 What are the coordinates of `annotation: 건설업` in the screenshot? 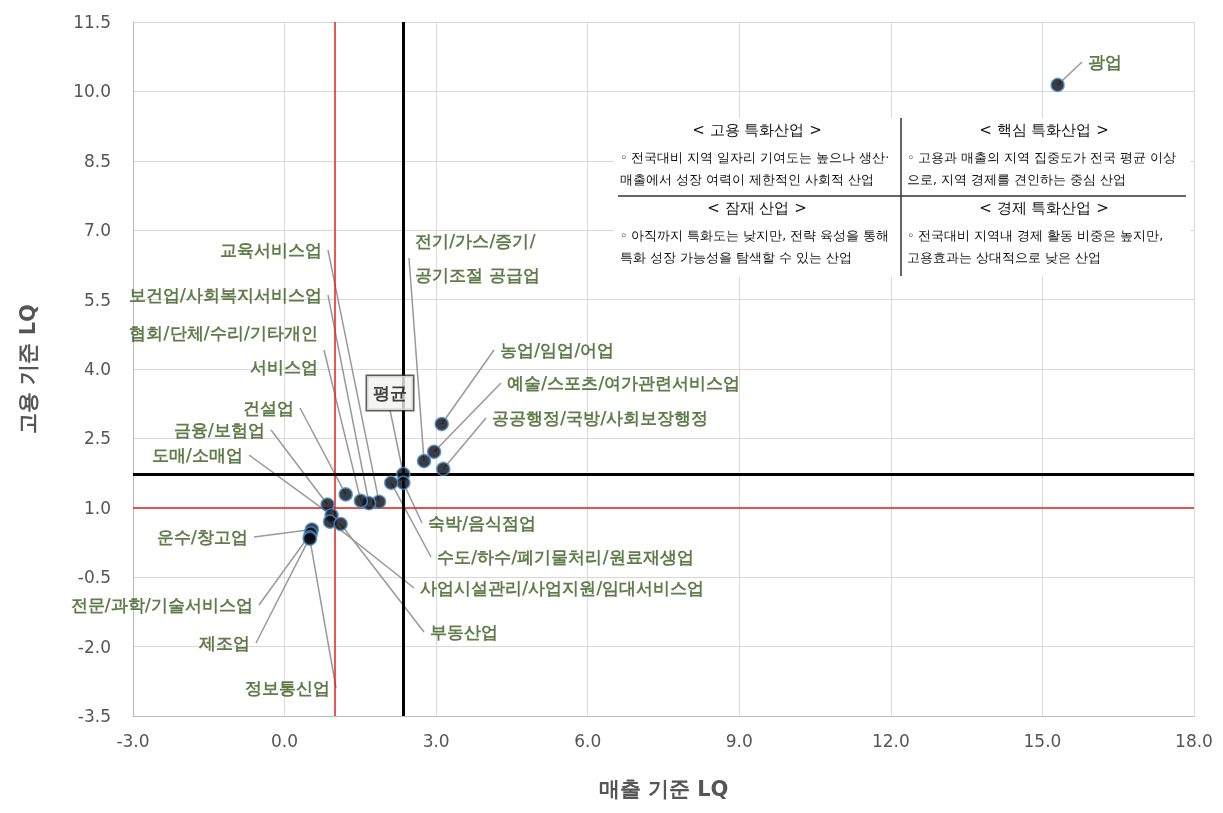 It's located at (268, 408).